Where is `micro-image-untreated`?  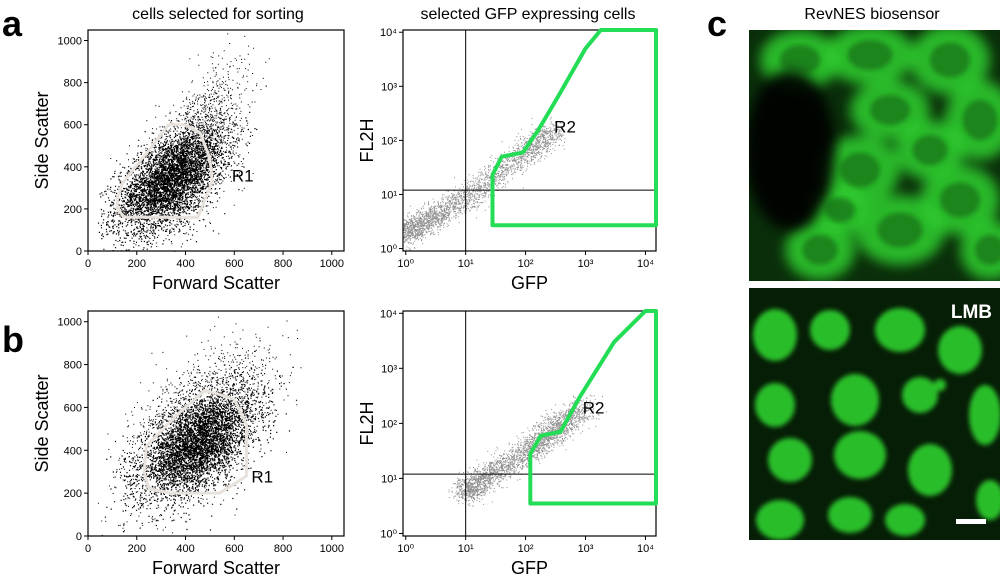 micro-image-untreated is located at coordinates (874, 155).